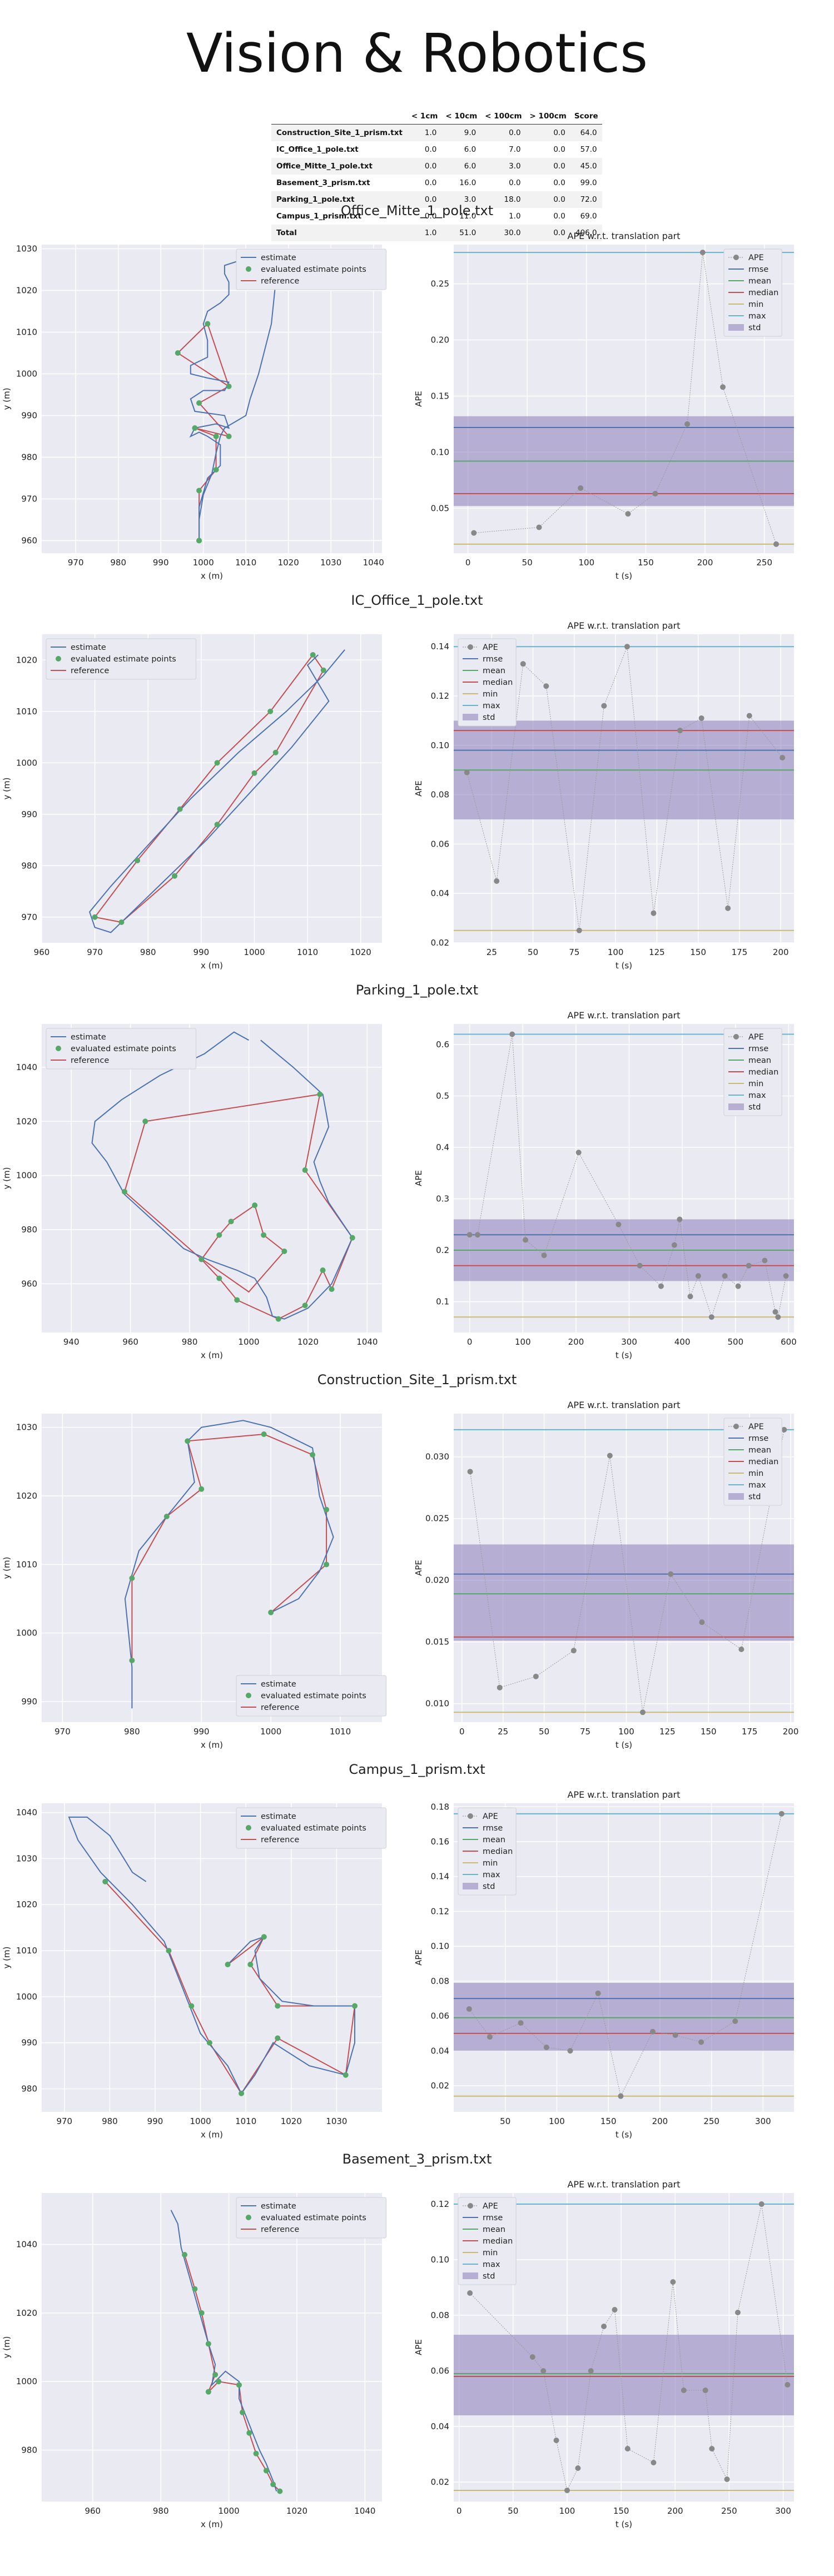 The width and height of the screenshot is (834, 2576). What do you see at coordinates (437, 1457) in the screenshot?
I see `y-tick-label: 0.030` at bounding box center [437, 1457].